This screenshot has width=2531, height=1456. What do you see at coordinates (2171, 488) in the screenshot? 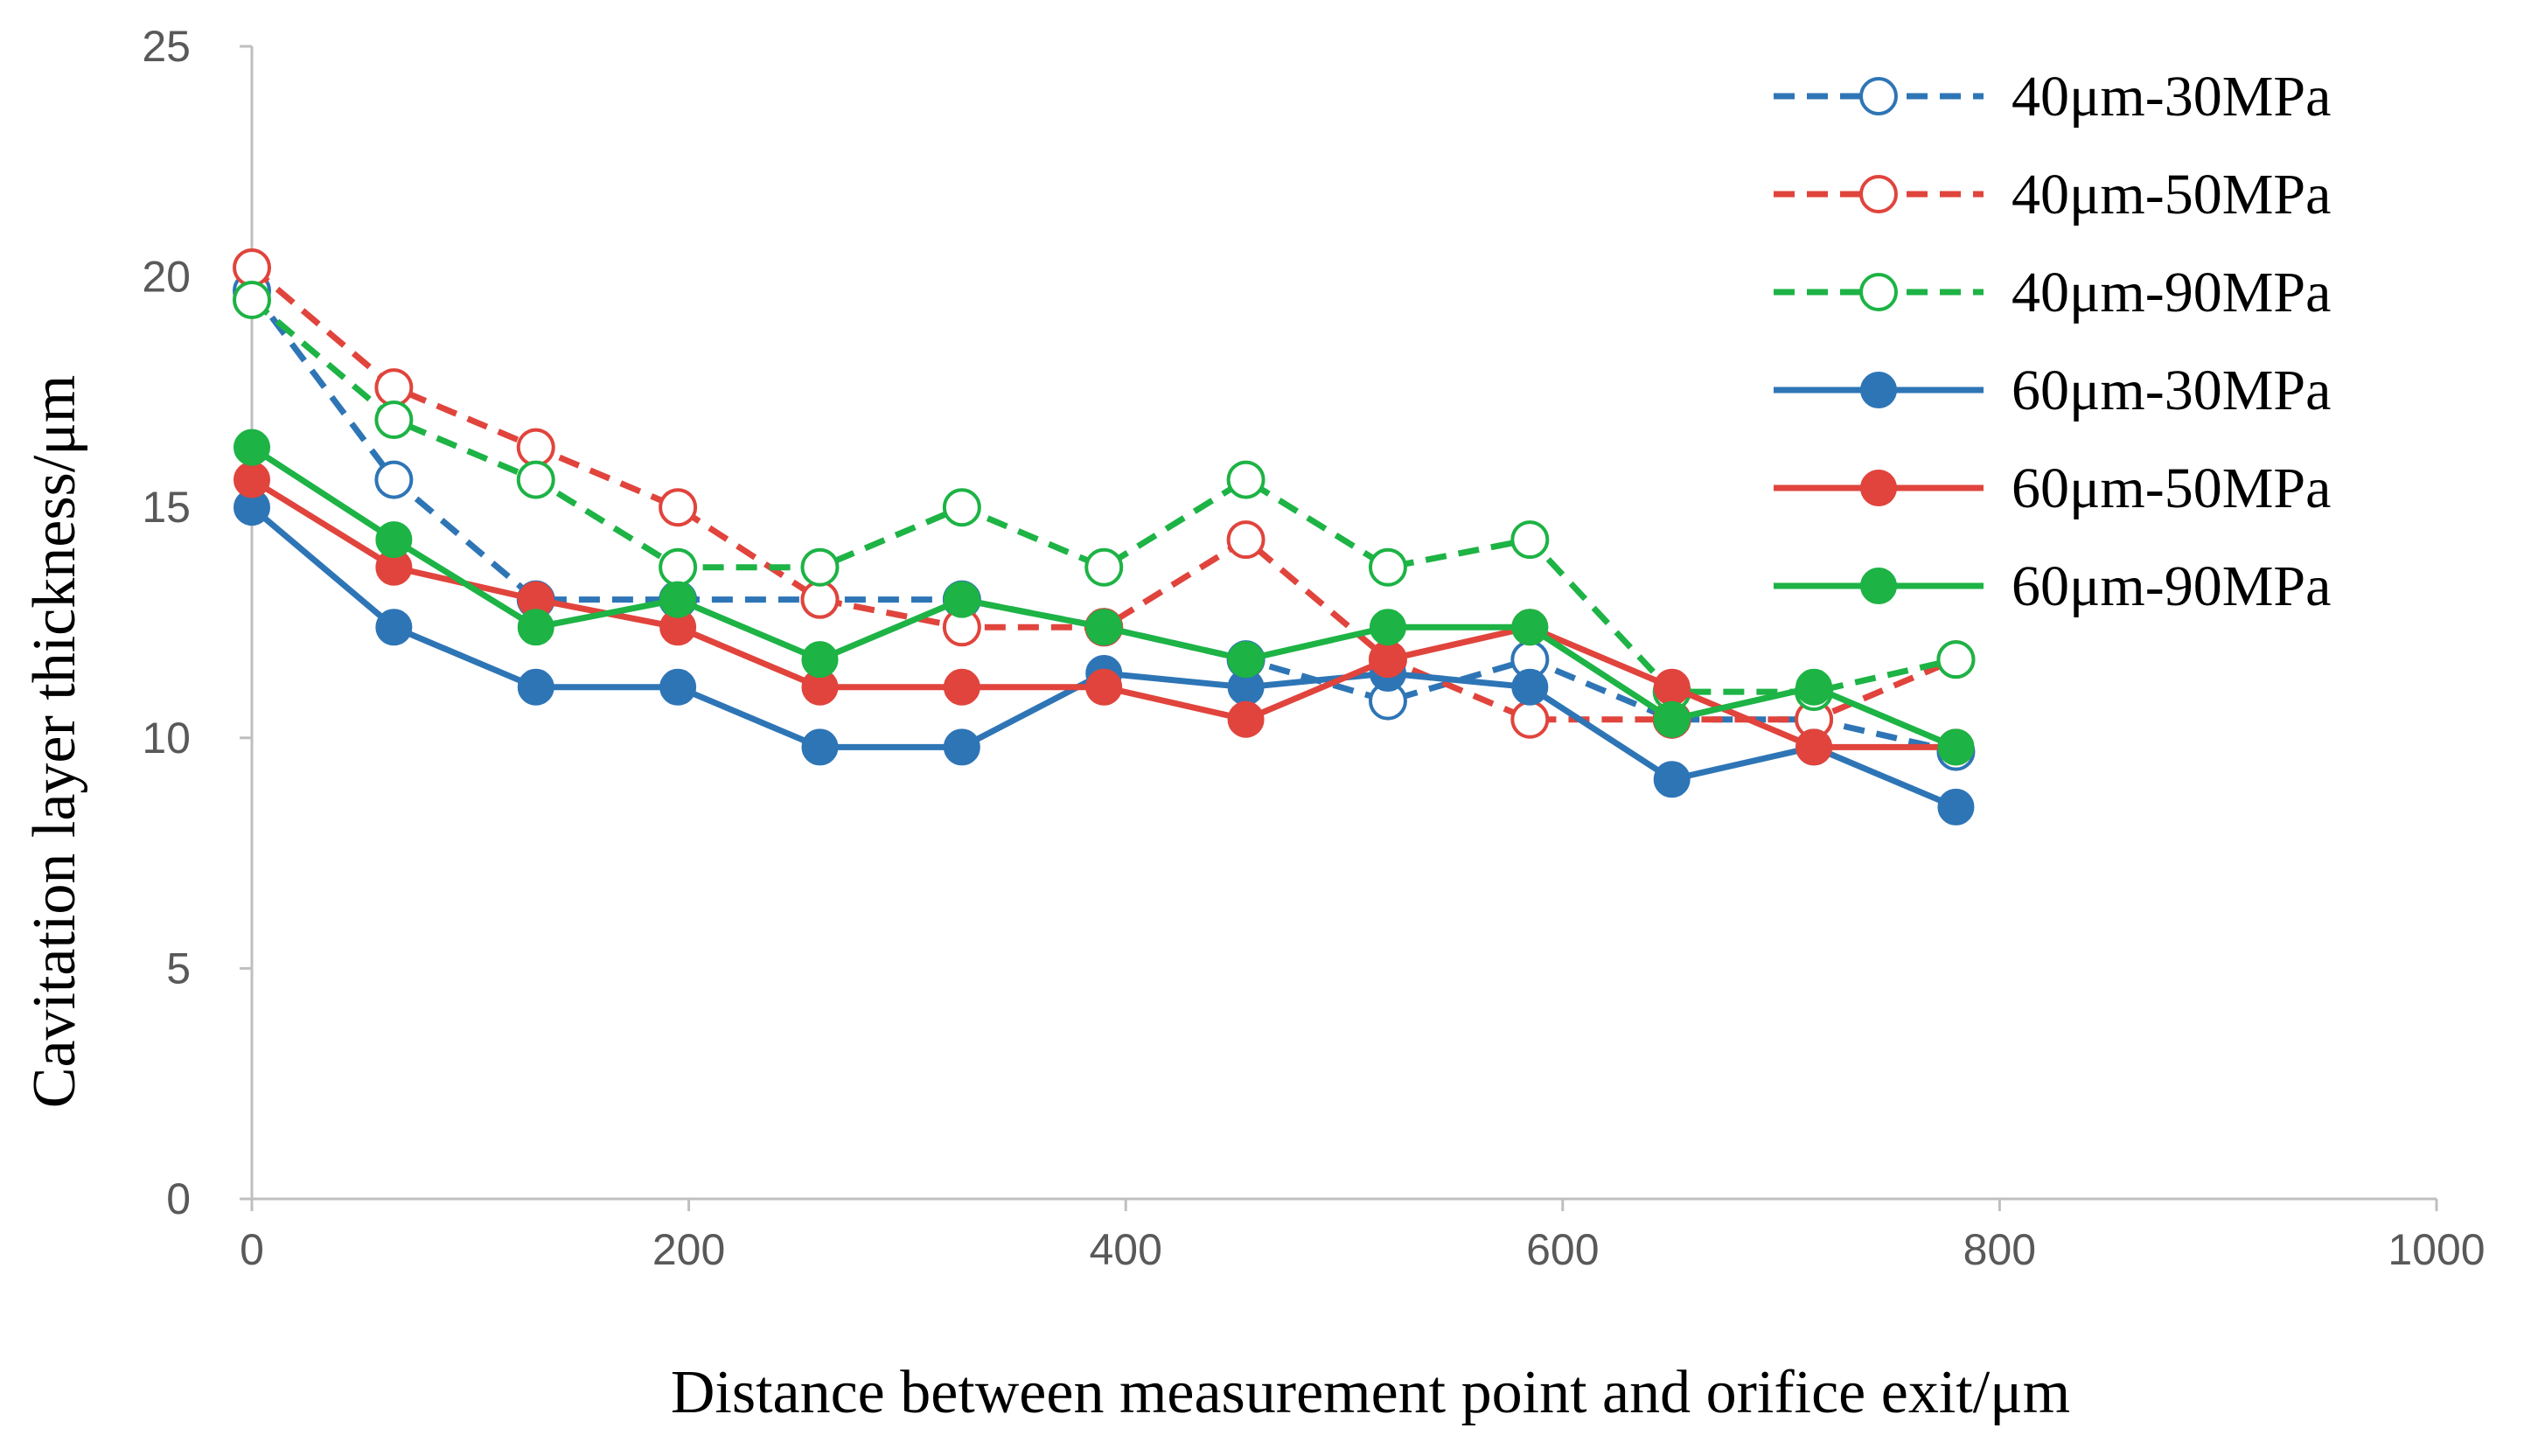
I see `legend-label: 60μm-50MPa` at bounding box center [2171, 488].